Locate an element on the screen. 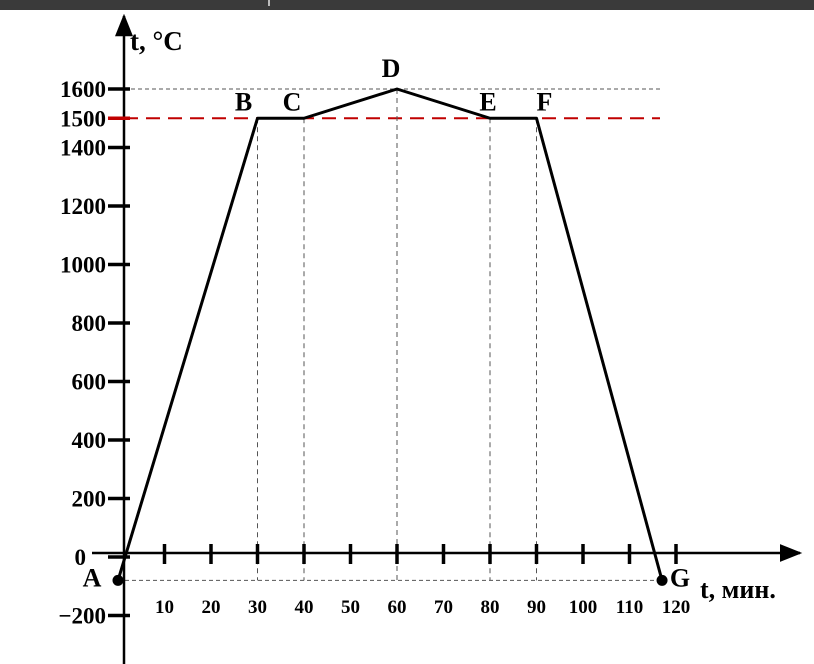  point-label-E: E is located at coordinates (487, 101).